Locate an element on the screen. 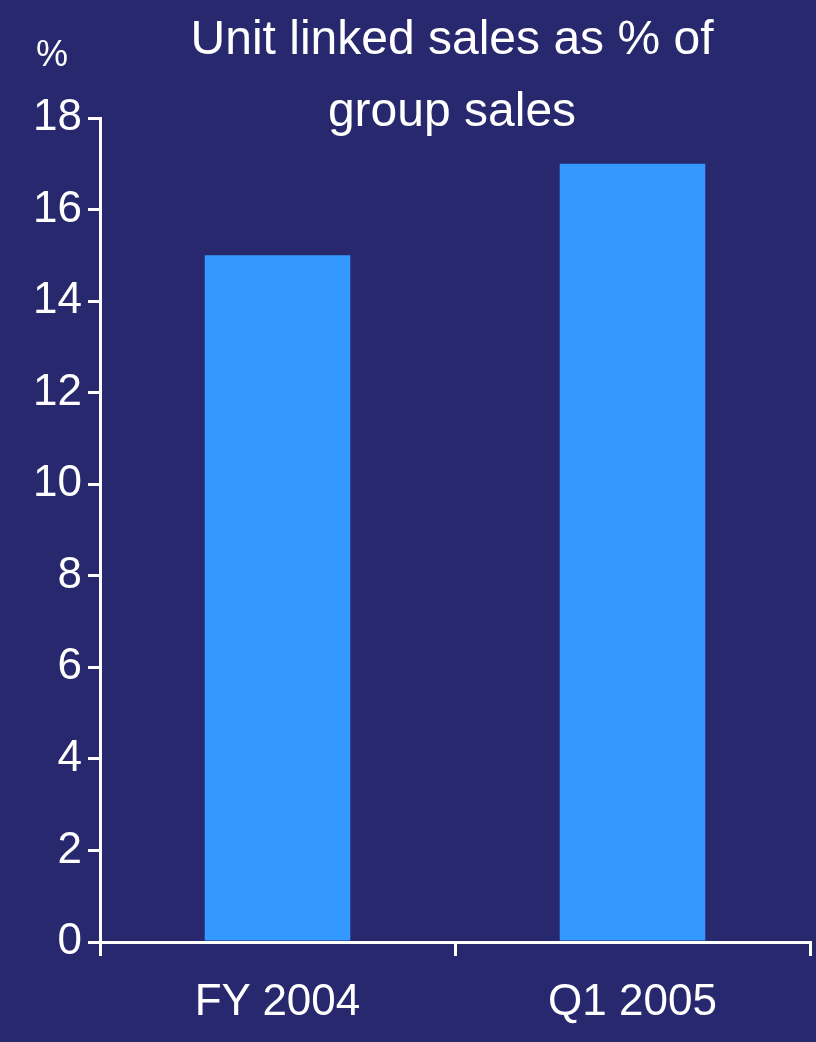  y-tick-label: 18 is located at coordinates (57, 115).